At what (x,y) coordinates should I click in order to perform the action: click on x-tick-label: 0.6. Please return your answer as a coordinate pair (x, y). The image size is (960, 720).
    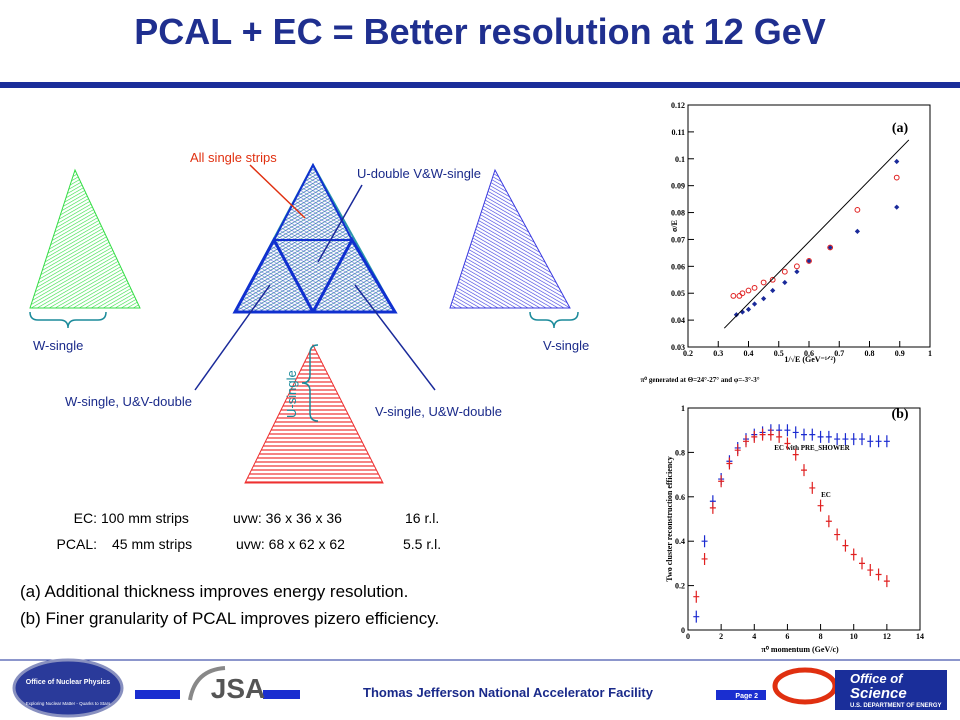
    Looking at the image, I should click on (809, 353).